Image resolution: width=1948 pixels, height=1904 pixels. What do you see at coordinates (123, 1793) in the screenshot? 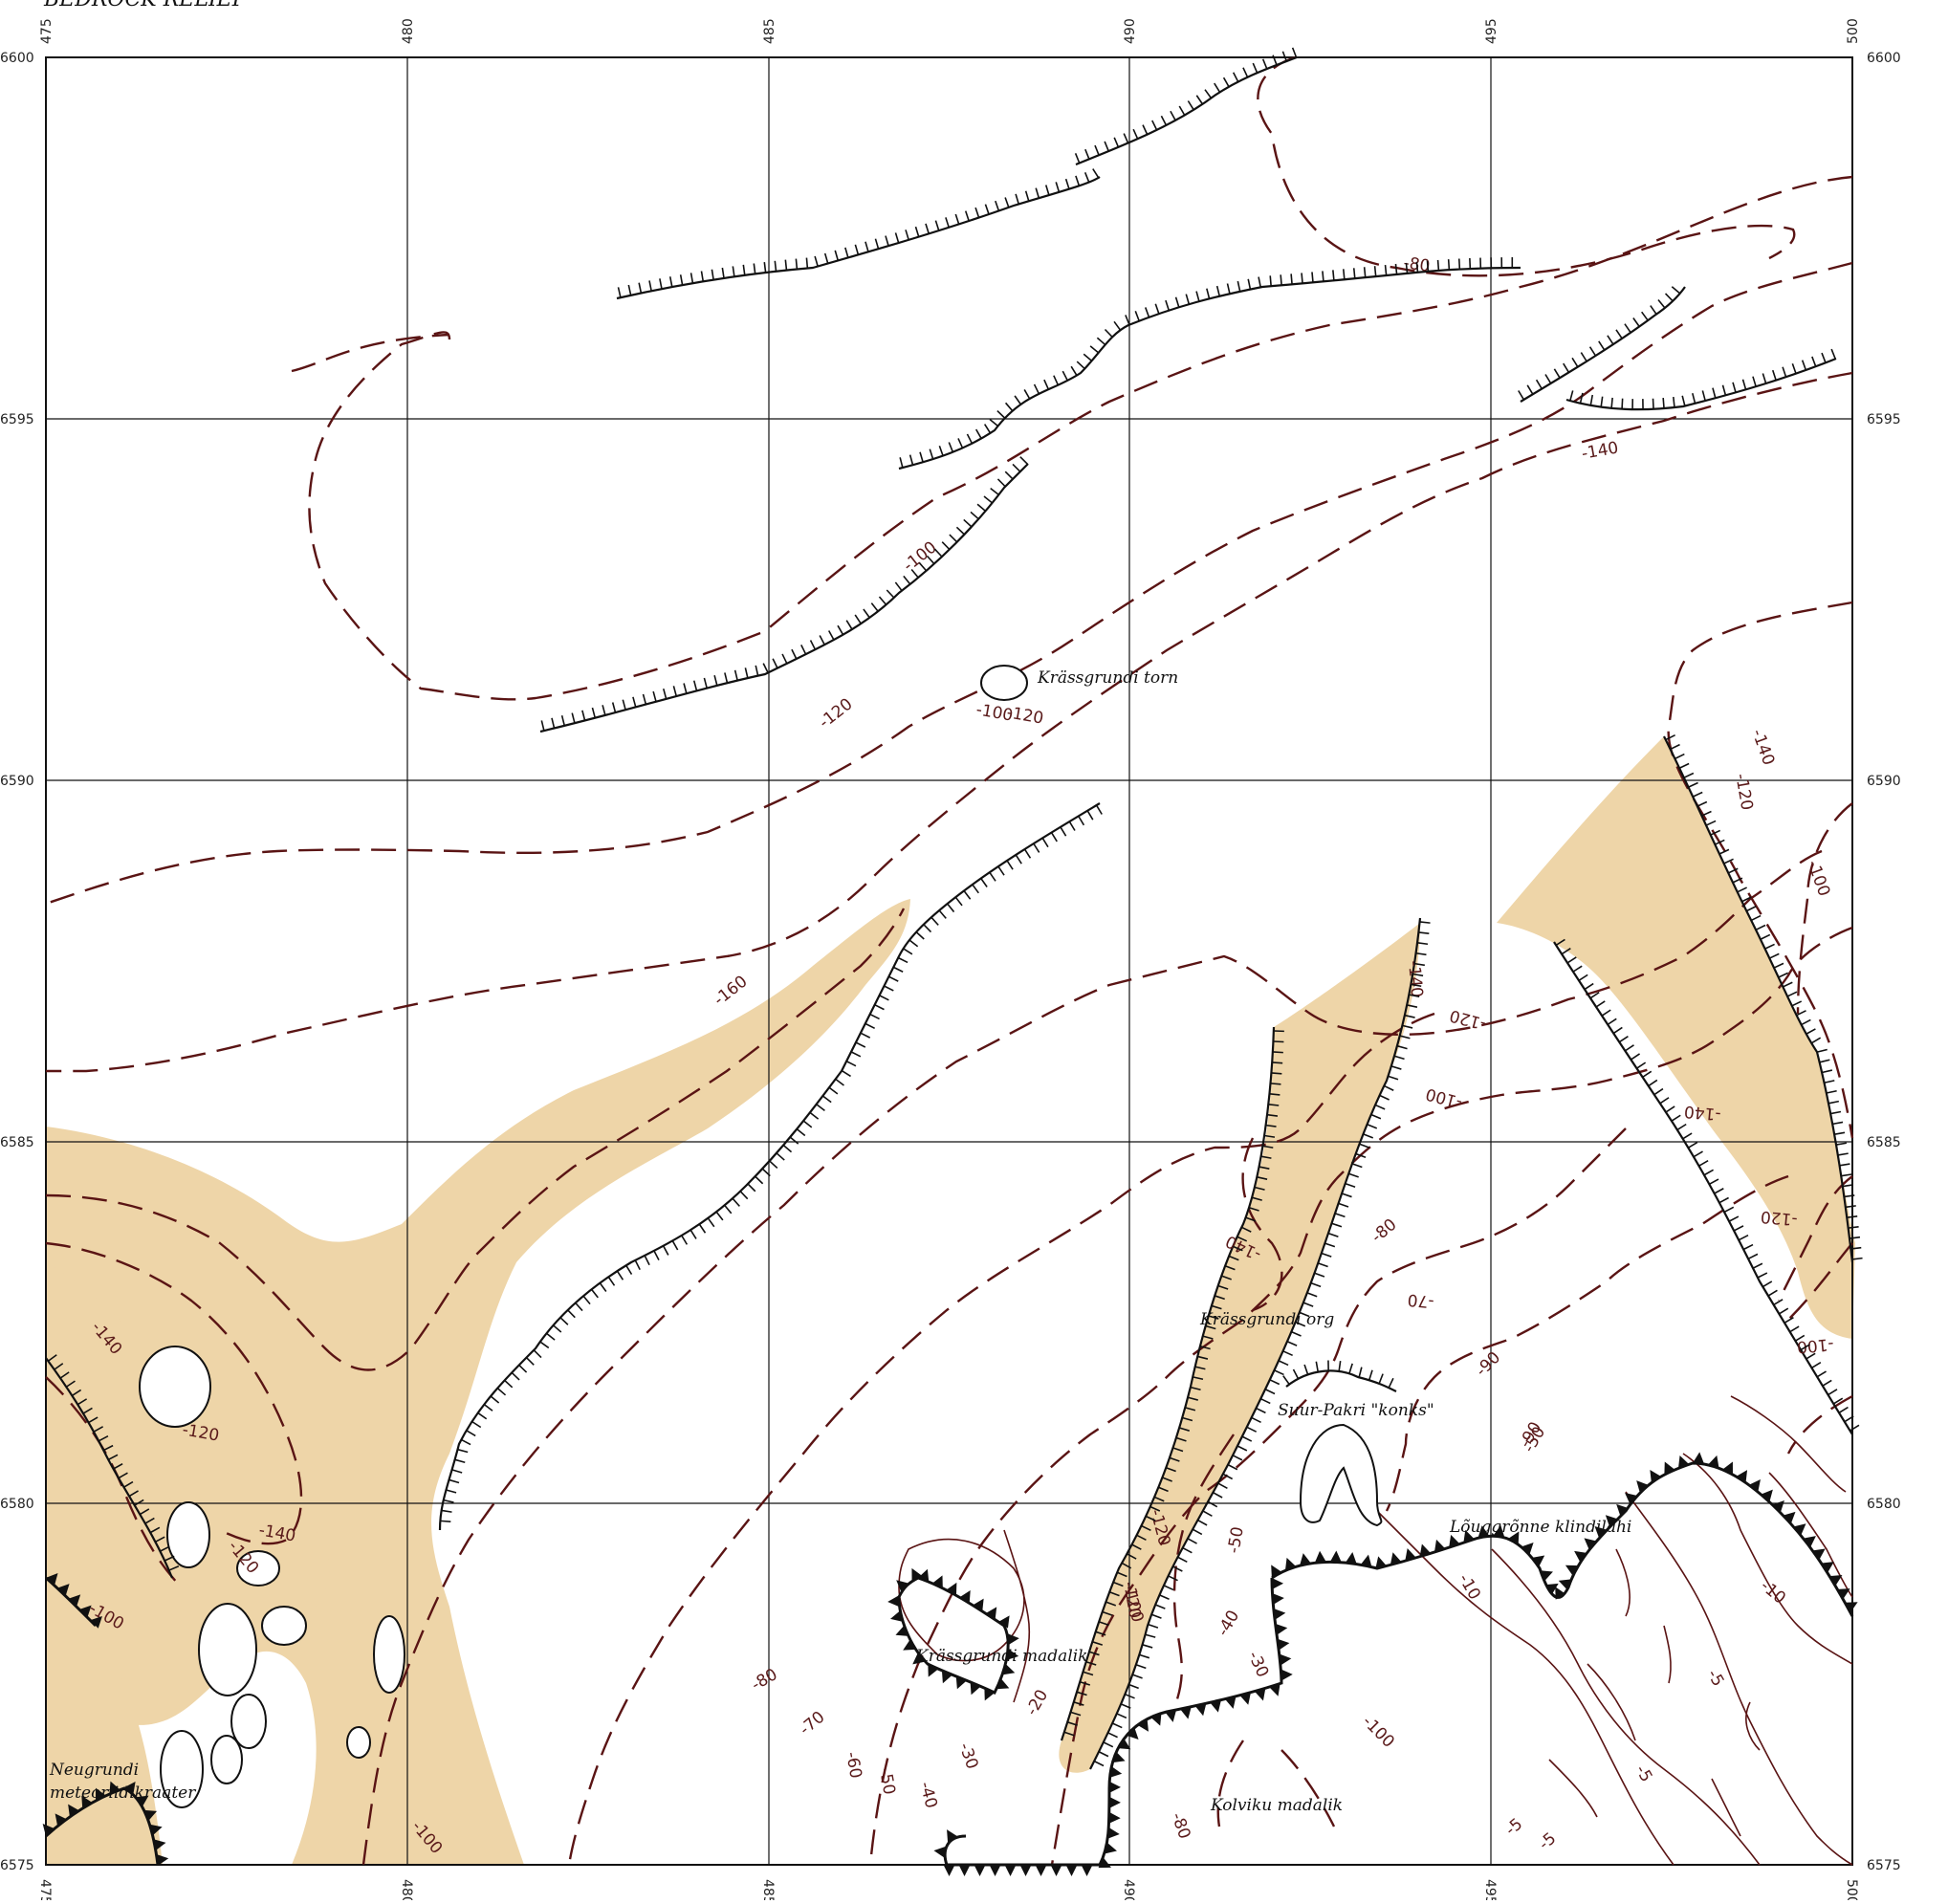
I see `place-meteoriidikraater: meteoriidikraater` at bounding box center [123, 1793].